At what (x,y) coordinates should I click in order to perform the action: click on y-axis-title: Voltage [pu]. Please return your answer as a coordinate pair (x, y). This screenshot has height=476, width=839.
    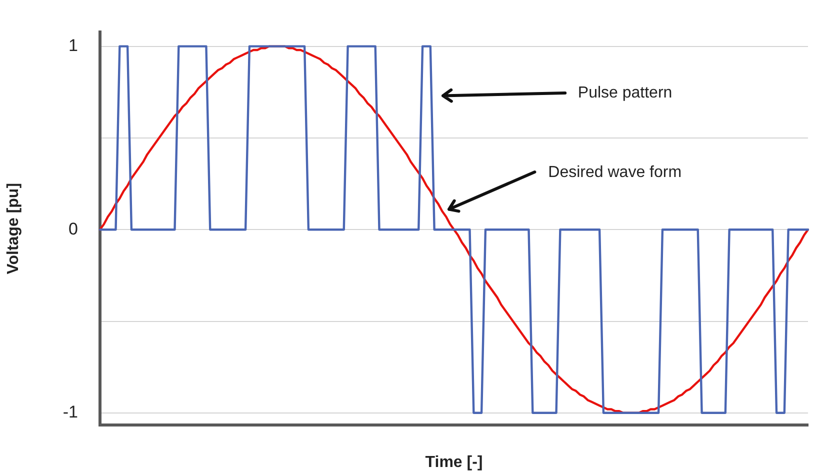
    Looking at the image, I should click on (13, 228).